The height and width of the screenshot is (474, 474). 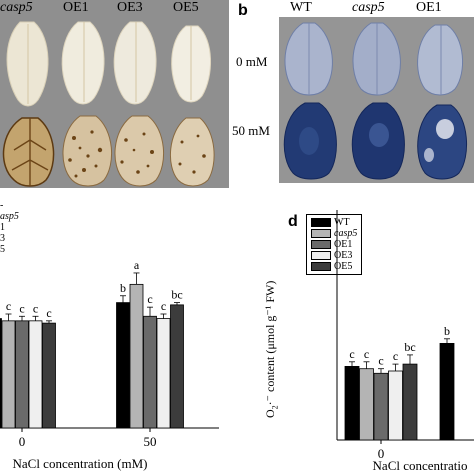 I want to click on panel-d-legend-box: WT casp5 OE1 OE3 OE5, so click(x=334, y=244).